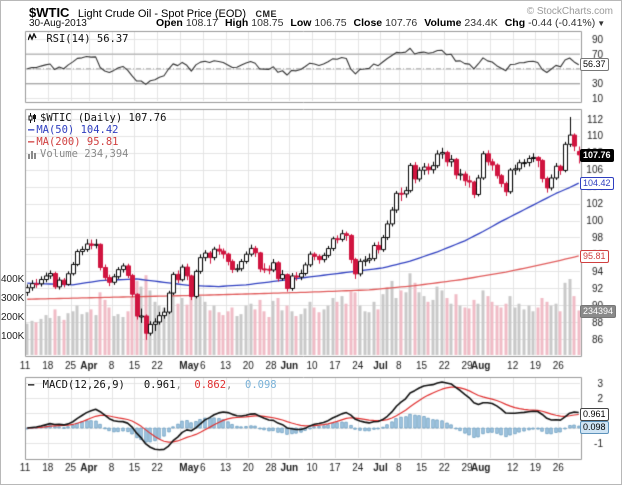 This screenshot has height=485, width=622. I want to click on ma50-legend: MA(50) 104.42, so click(77, 130).